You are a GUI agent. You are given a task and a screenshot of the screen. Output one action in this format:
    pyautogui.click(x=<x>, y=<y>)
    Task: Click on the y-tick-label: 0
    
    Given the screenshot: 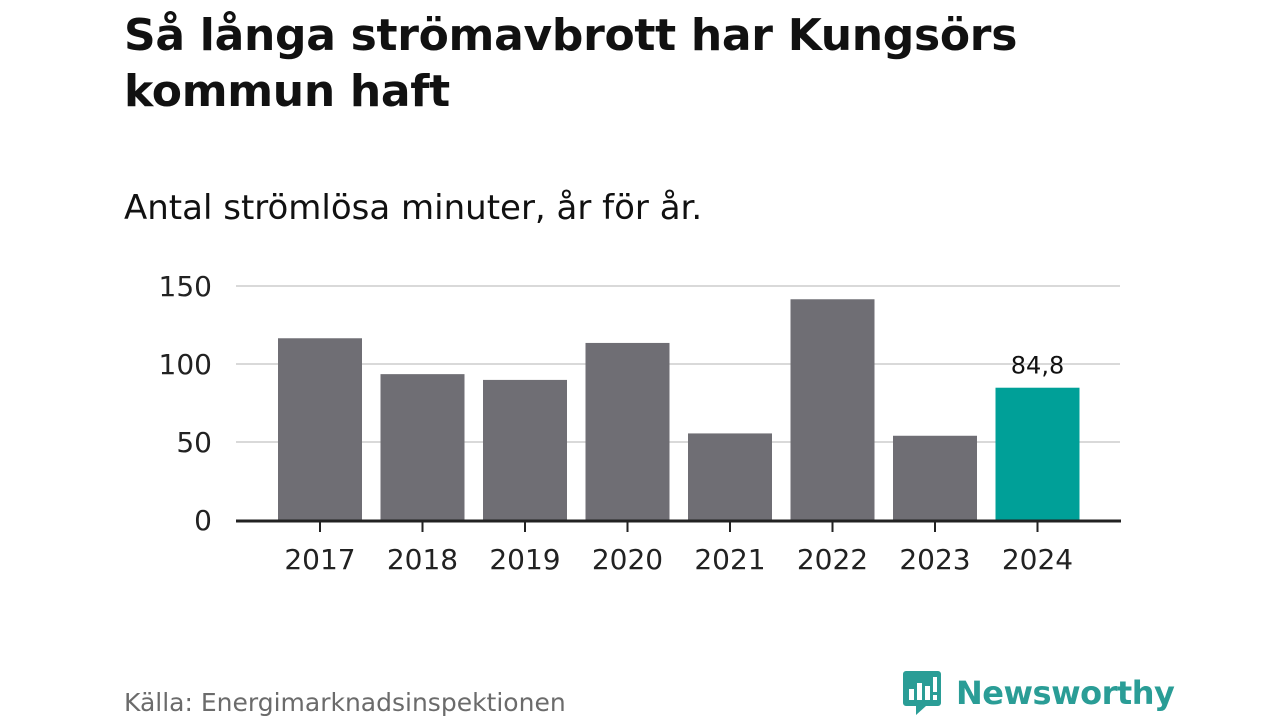 What is the action you would take?
    pyautogui.click(x=203, y=520)
    